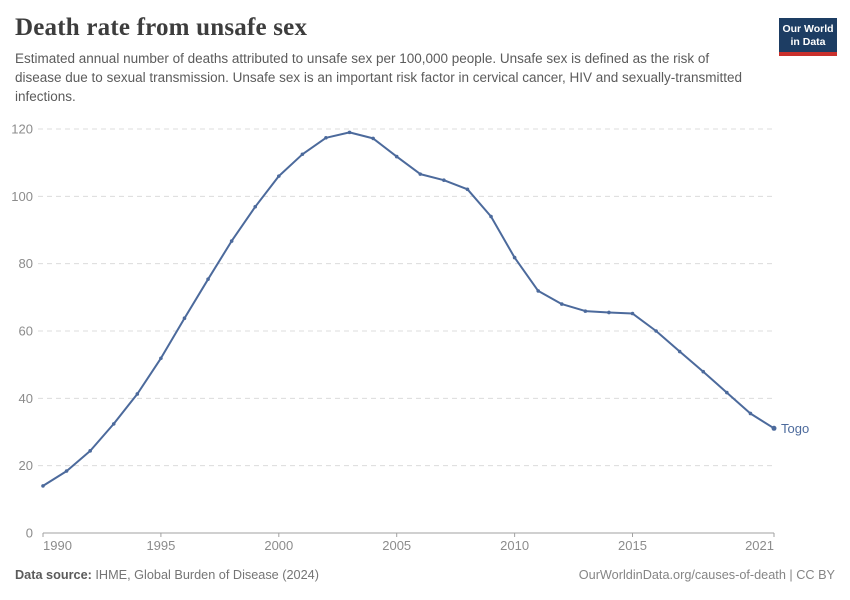 Image resolution: width=850 pixels, height=600 pixels. I want to click on x-axis-label: 2000, so click(278, 545).